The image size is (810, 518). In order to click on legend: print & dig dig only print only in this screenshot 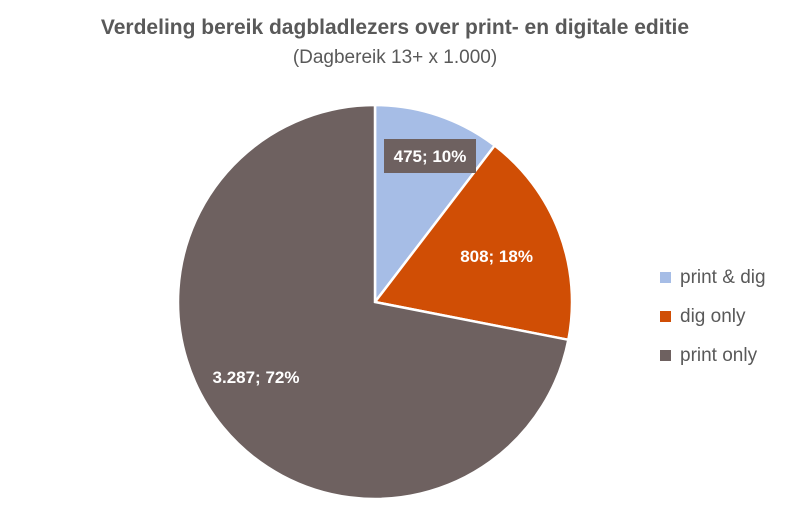, I will do `click(713, 316)`.